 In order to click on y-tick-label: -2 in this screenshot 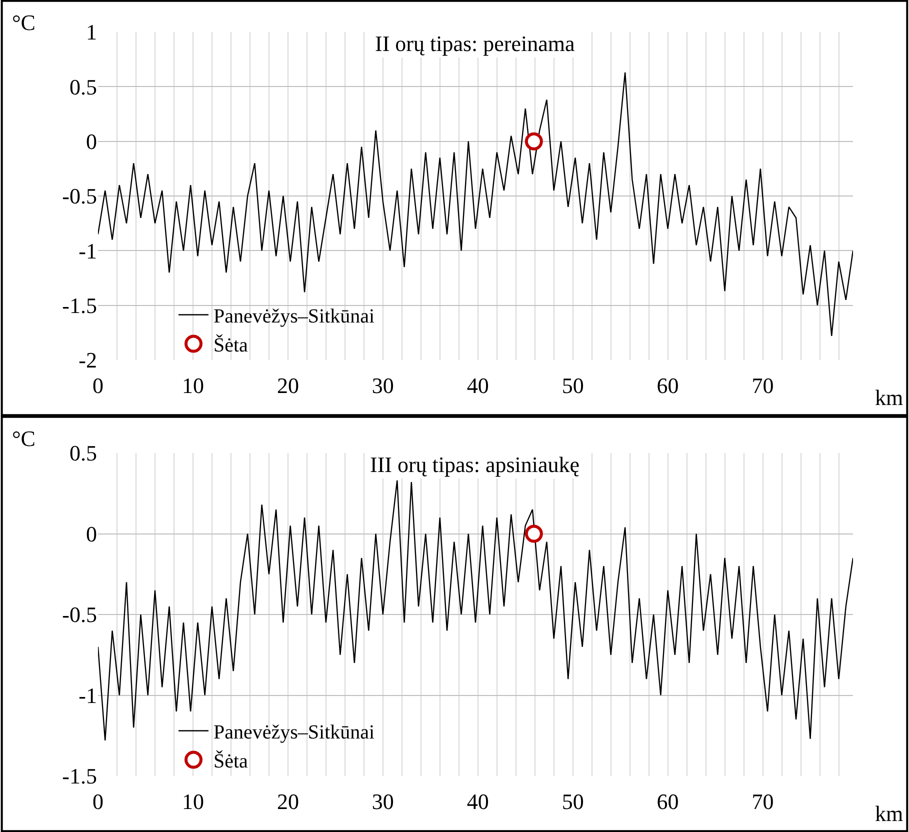, I will do `click(87, 360)`.